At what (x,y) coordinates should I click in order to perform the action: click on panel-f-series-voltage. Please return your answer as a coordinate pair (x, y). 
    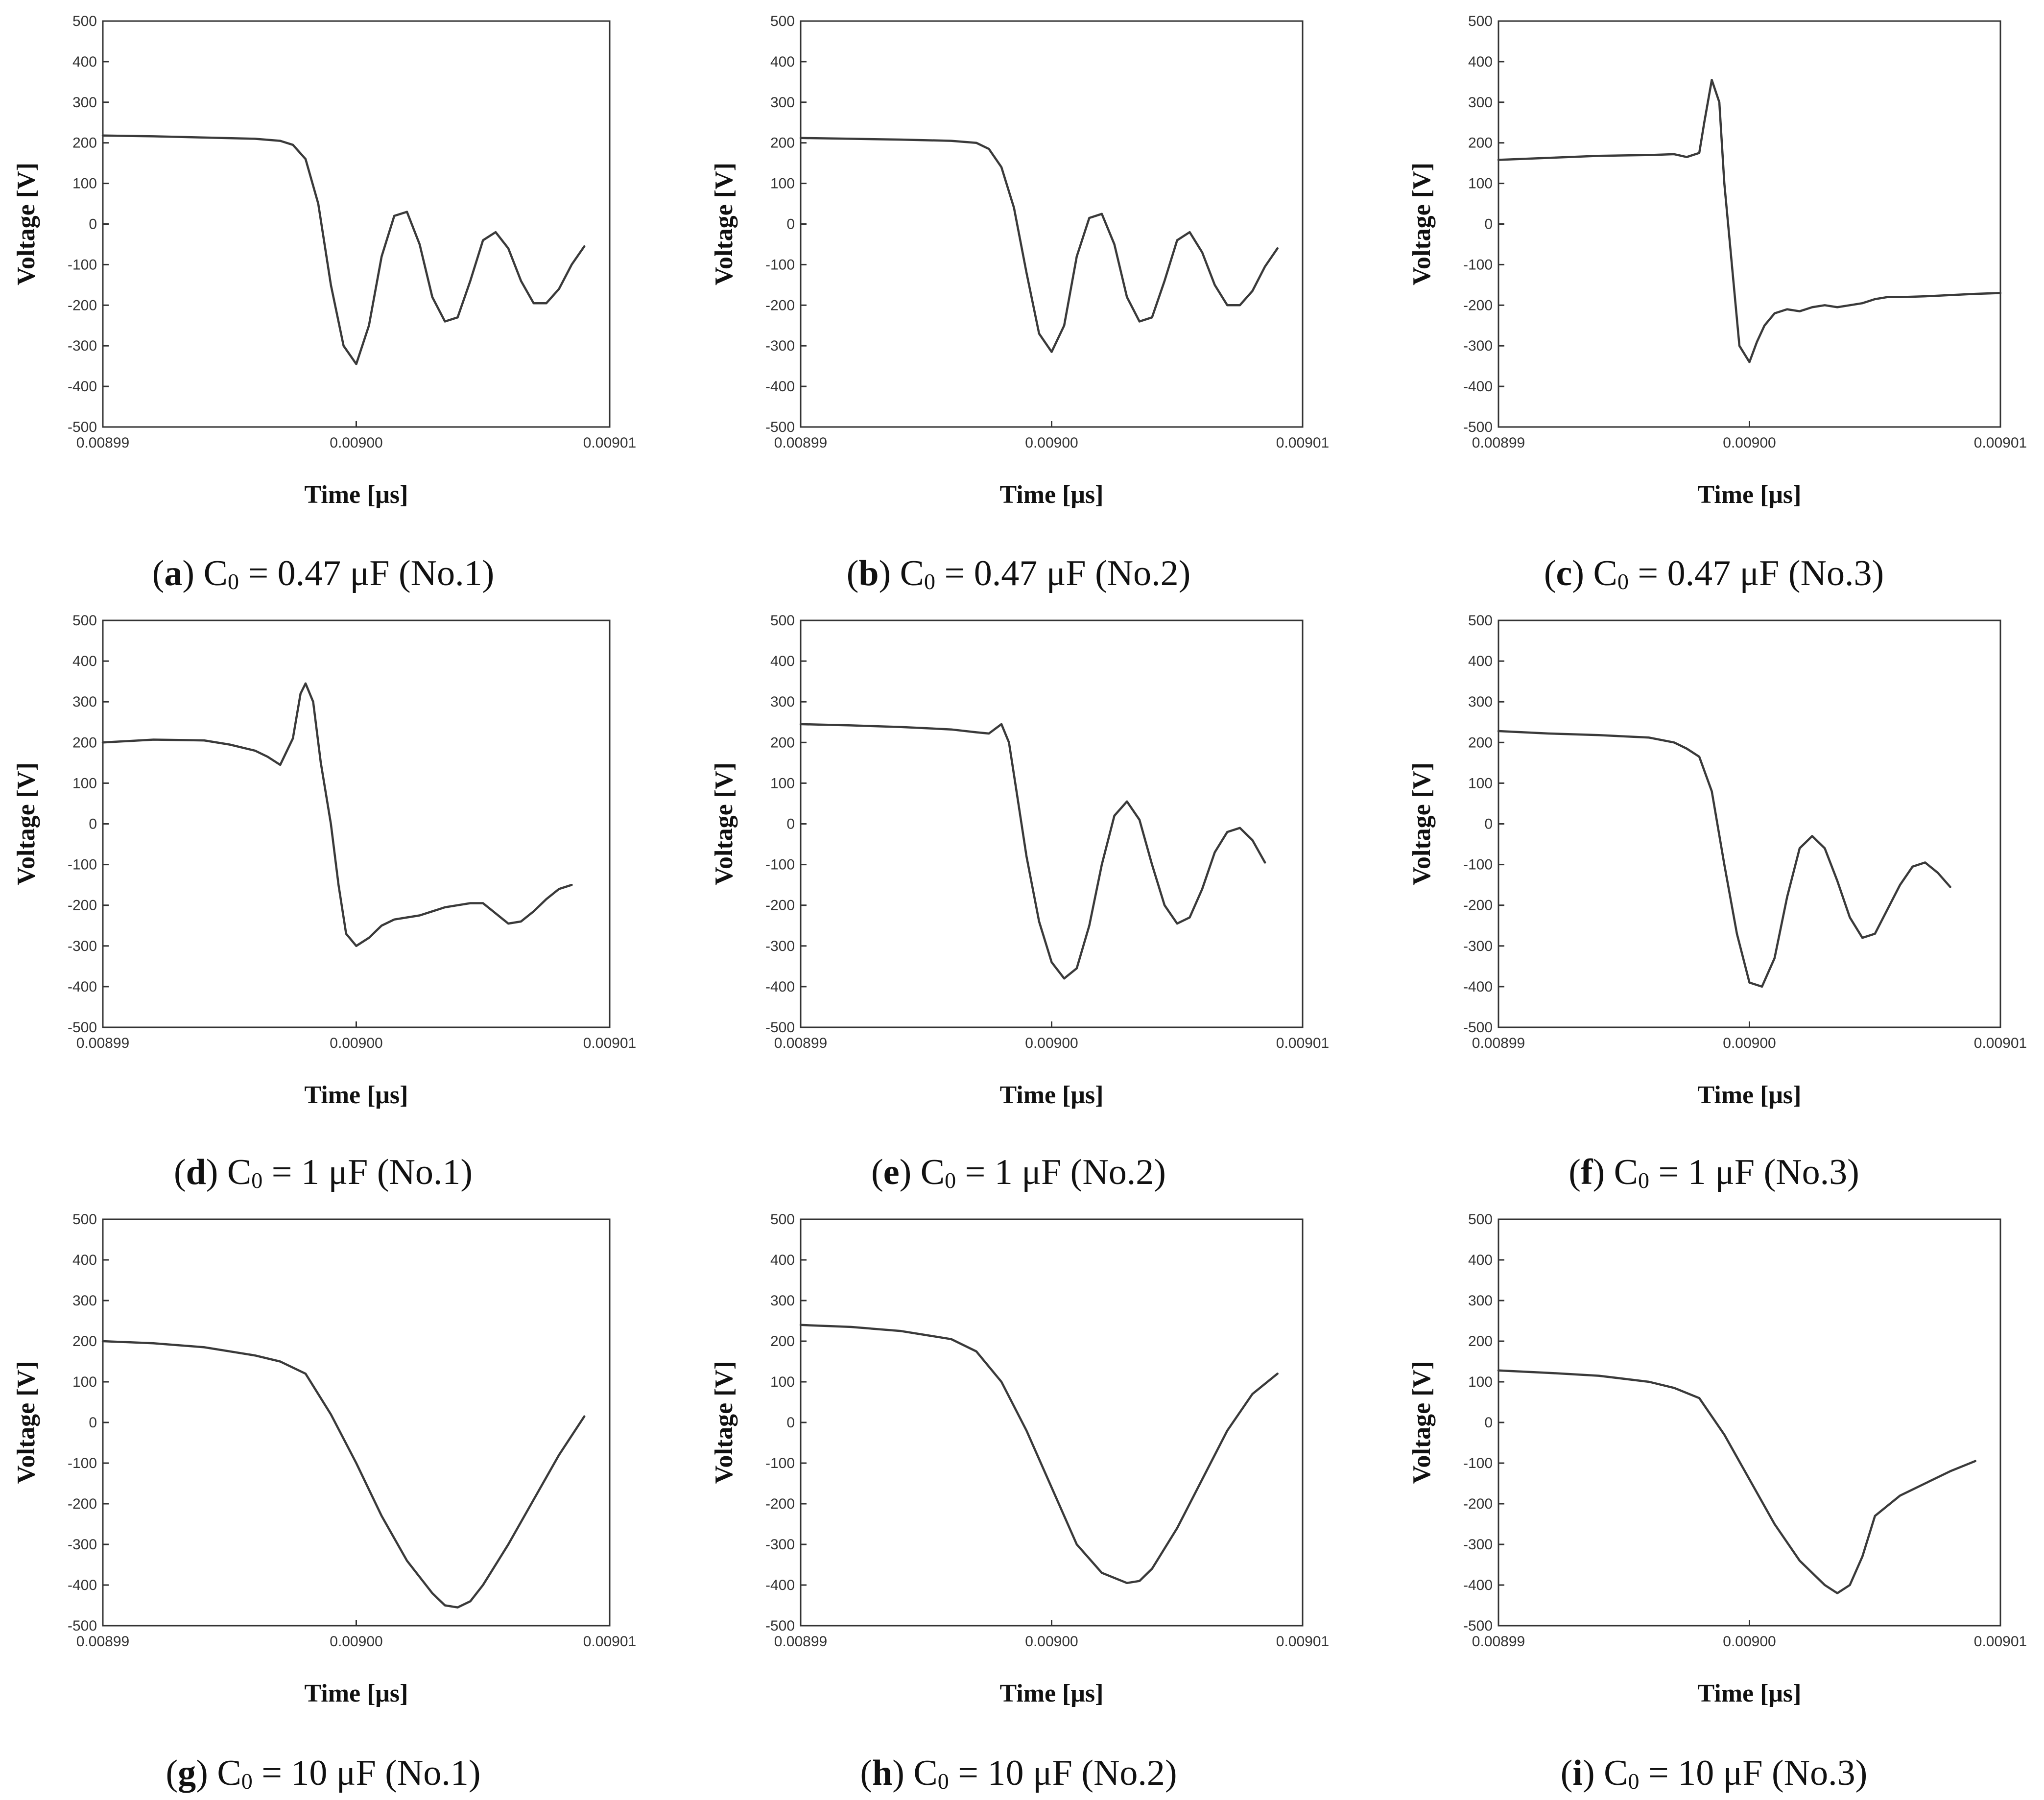
    Looking at the image, I should click on (1724, 859).